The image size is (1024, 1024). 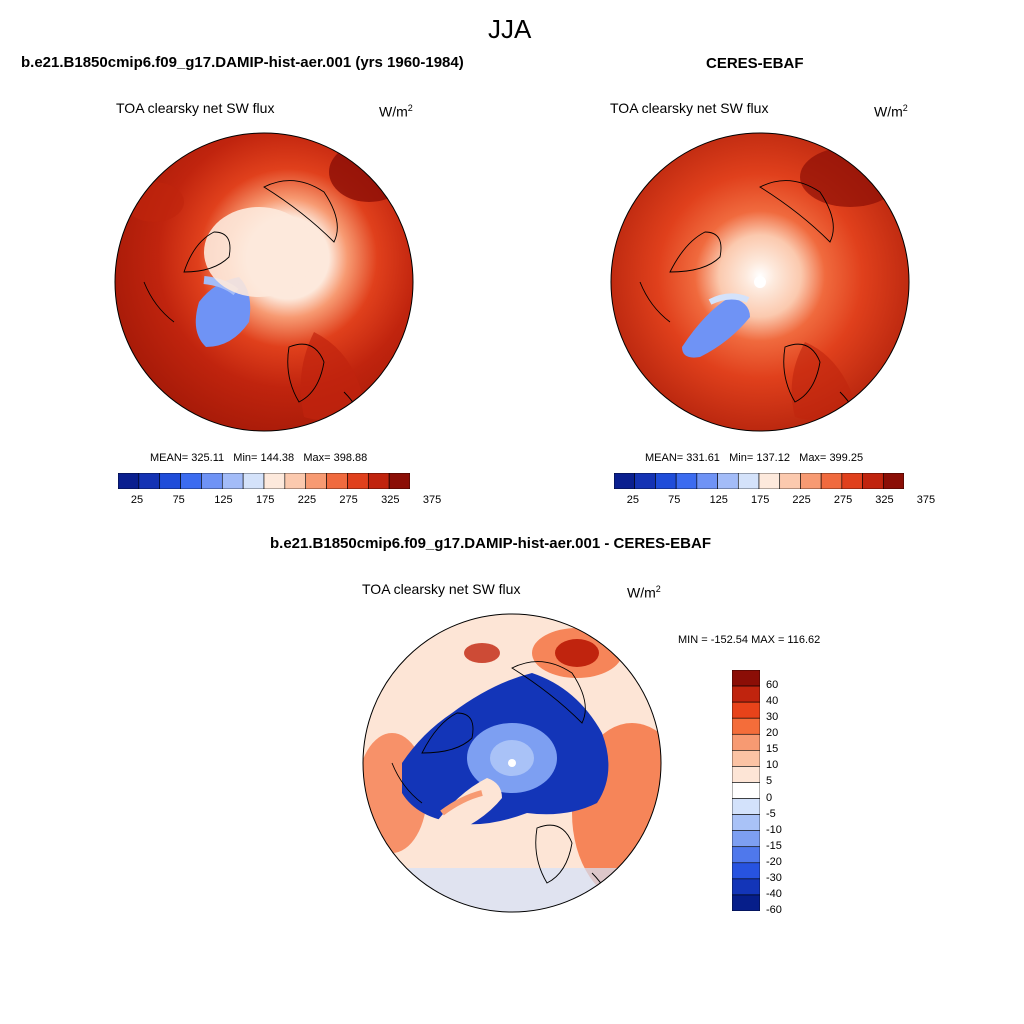 I want to click on left-max-value: 398.88, so click(x=350, y=458).